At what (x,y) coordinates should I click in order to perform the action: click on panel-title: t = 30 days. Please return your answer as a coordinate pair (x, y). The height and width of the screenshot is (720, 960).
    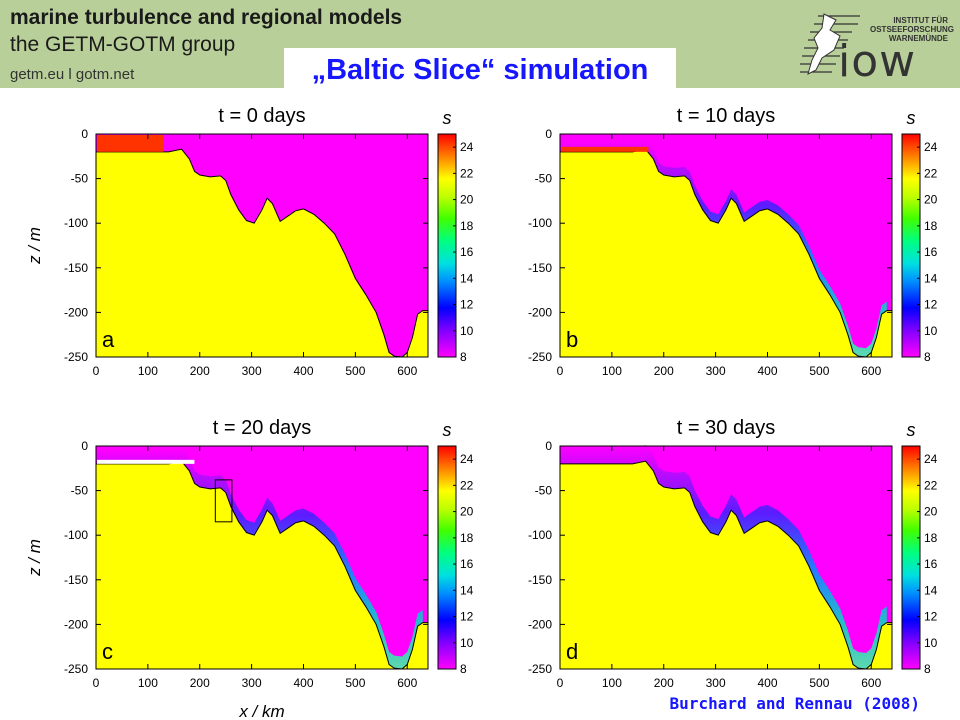
    Looking at the image, I should click on (726, 428).